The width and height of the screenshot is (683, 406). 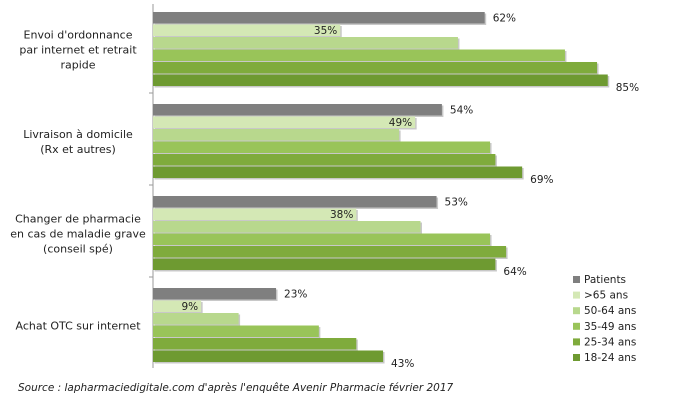 I want to click on data-label: 64%, so click(x=514, y=272).